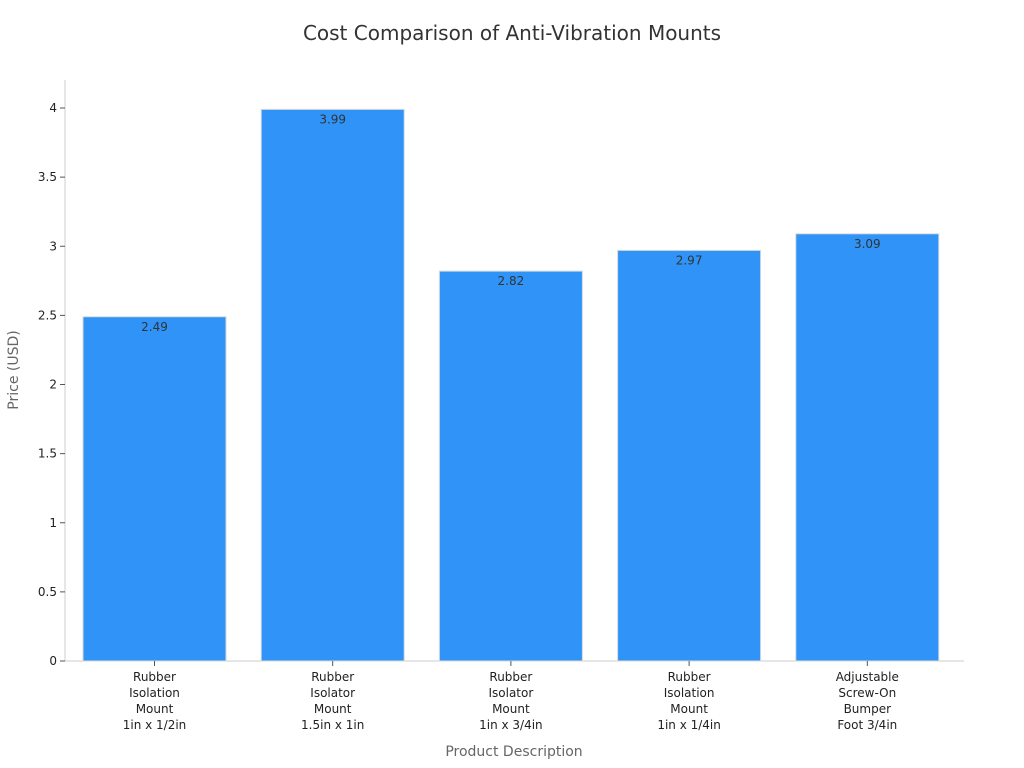  What do you see at coordinates (511, 281) in the screenshot?
I see `bar-value-label: 2.82` at bounding box center [511, 281].